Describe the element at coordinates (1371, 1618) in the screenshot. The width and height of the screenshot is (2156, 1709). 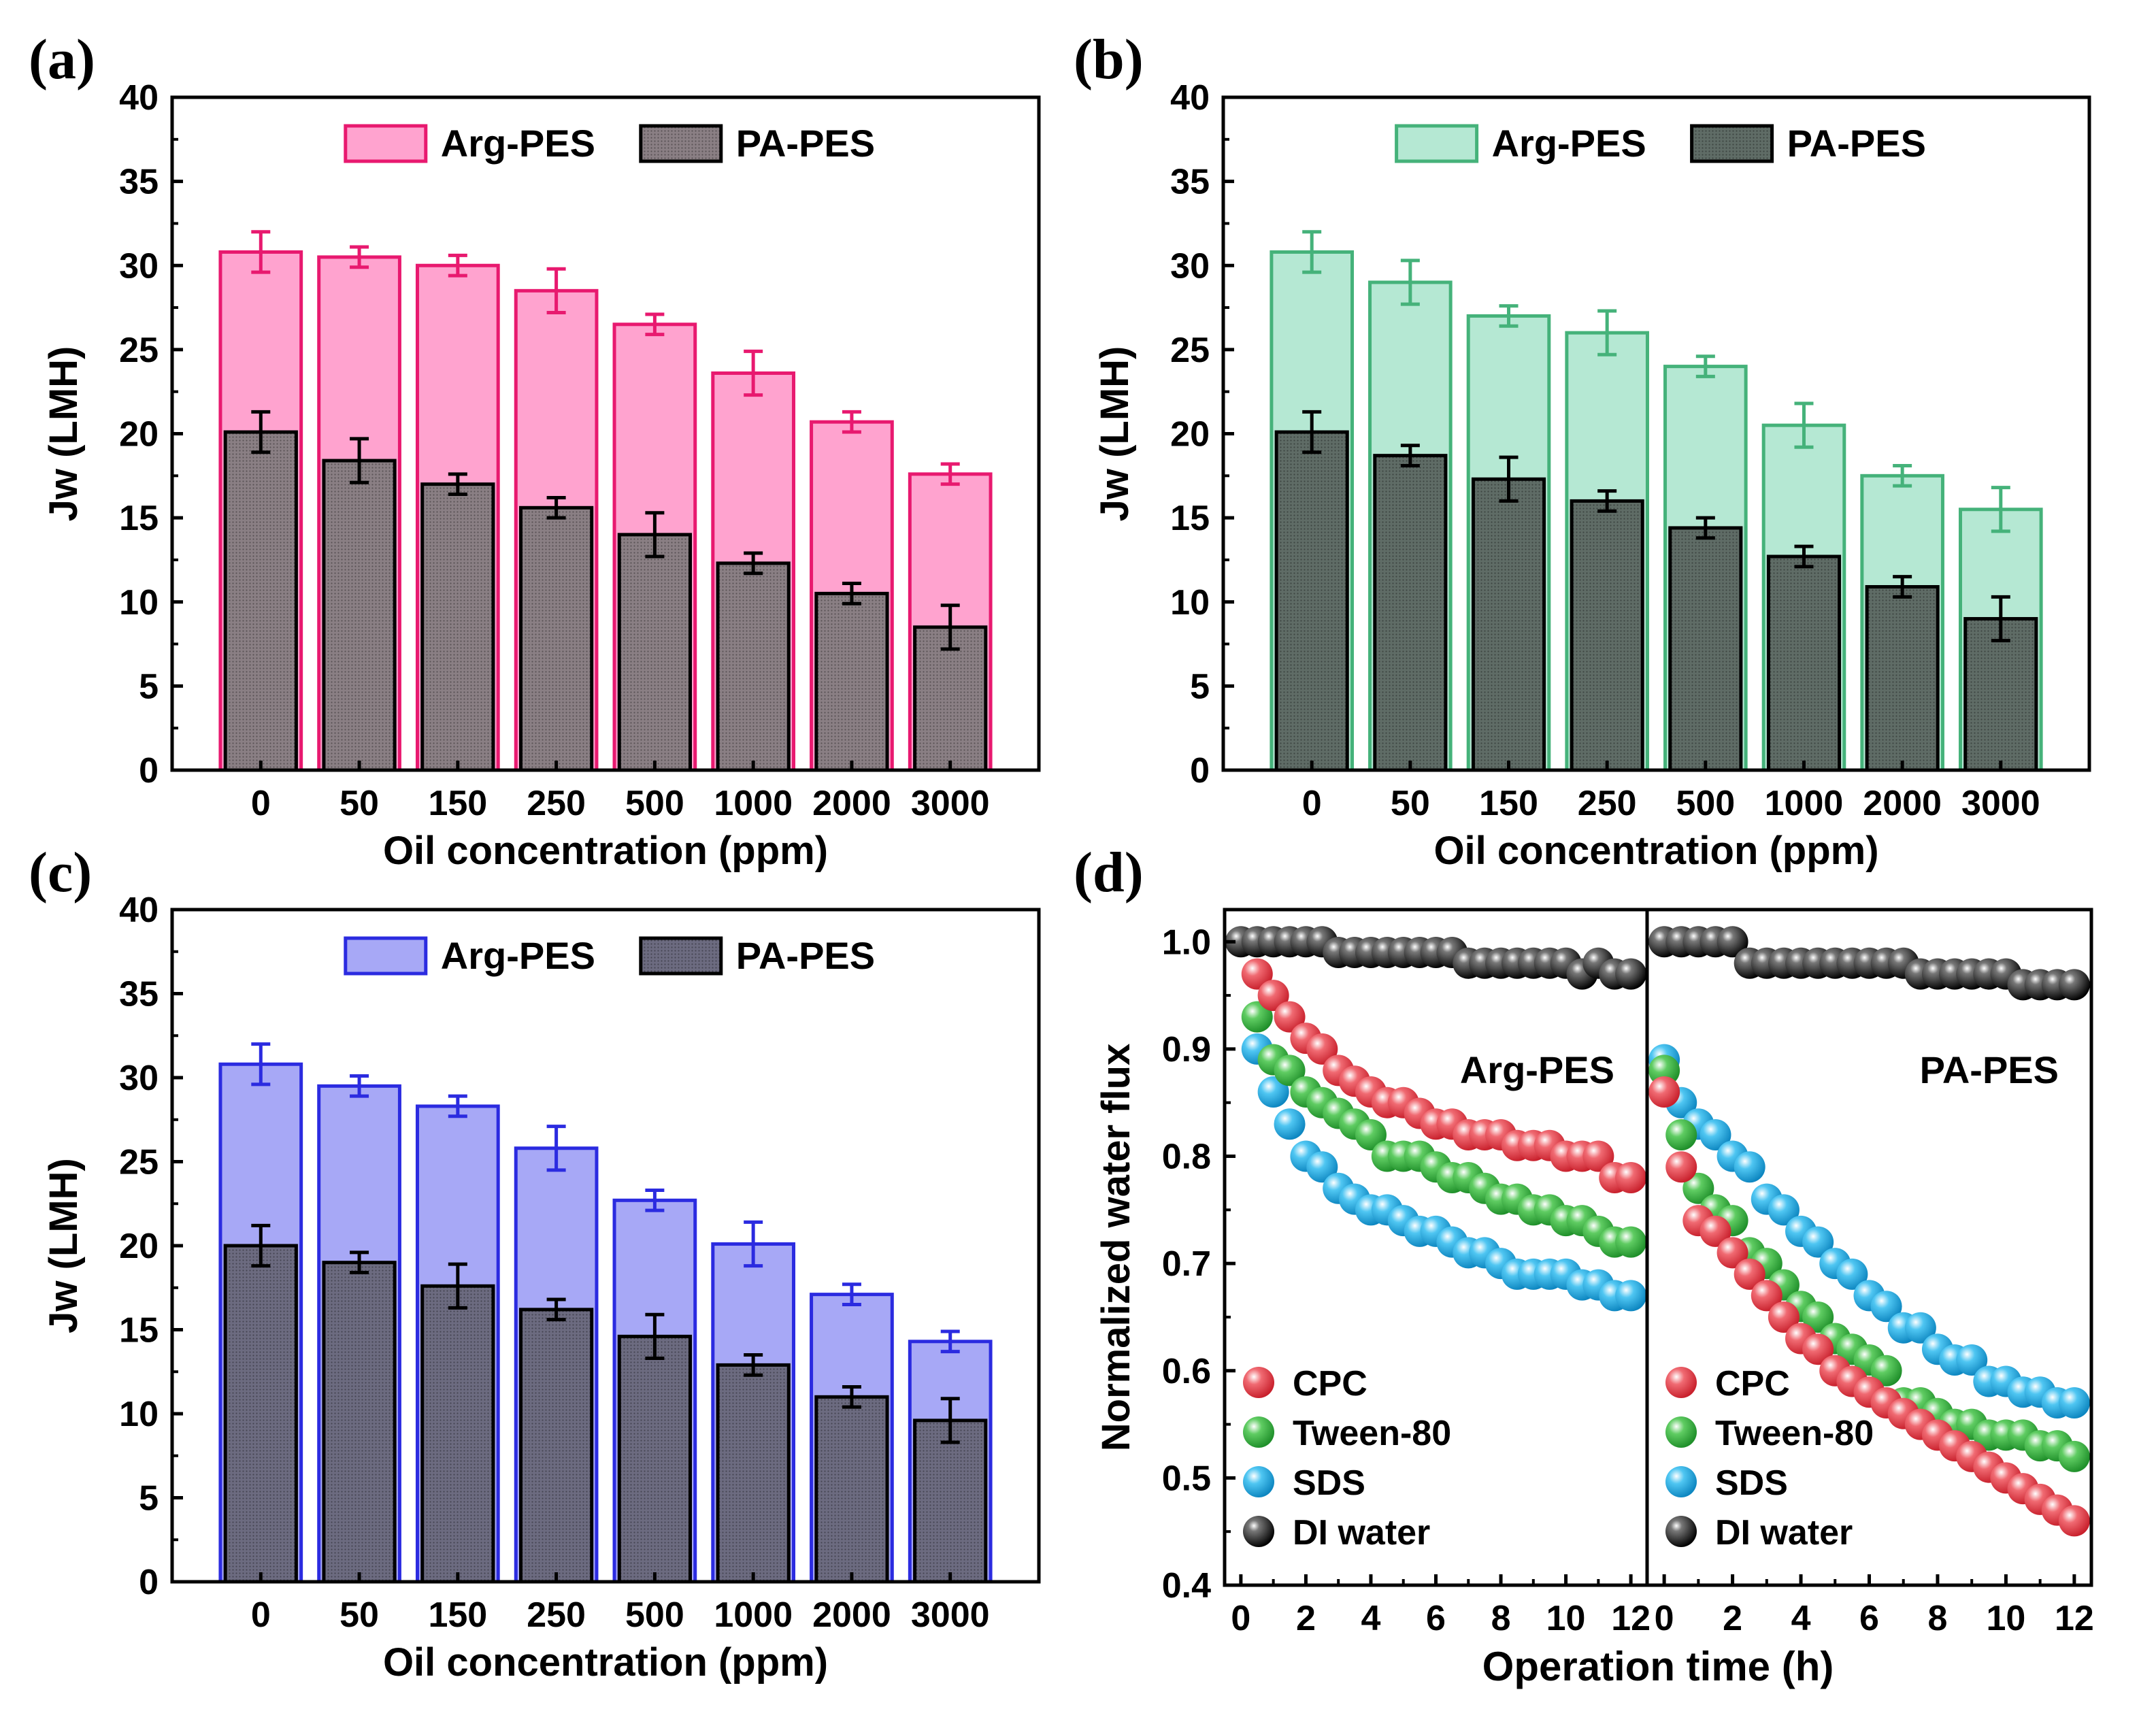
I see `x-tick-label: 4` at that location.